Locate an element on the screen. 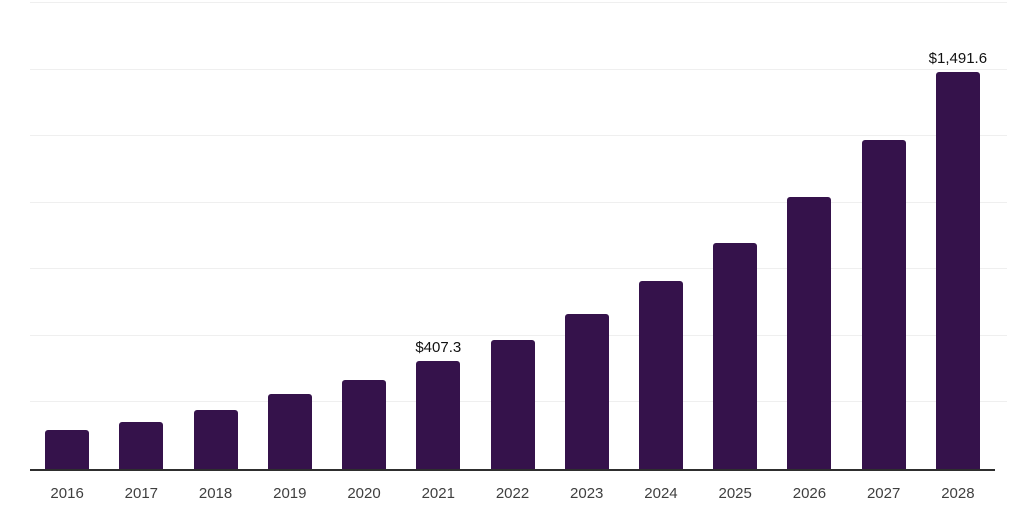  x-tick-label-2025: 2025 is located at coordinates (735, 493).